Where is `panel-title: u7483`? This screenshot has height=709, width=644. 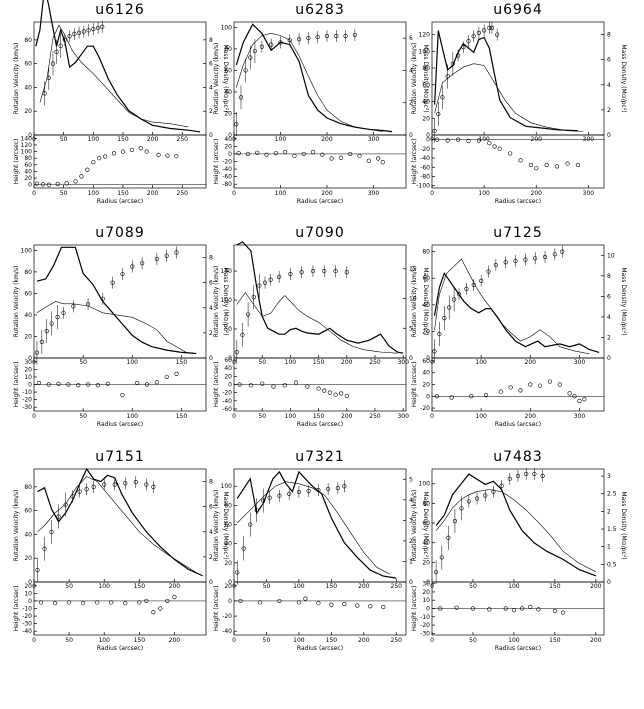
panel-title: u7483 is located at coordinates (518, 457).